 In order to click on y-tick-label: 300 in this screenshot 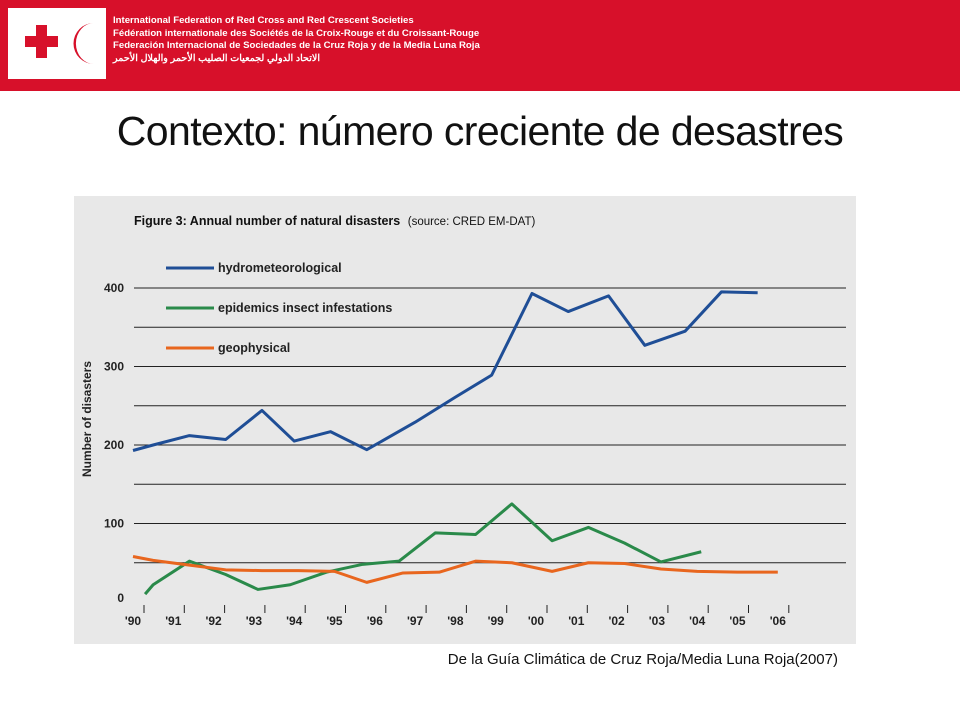, I will do `click(114, 367)`.